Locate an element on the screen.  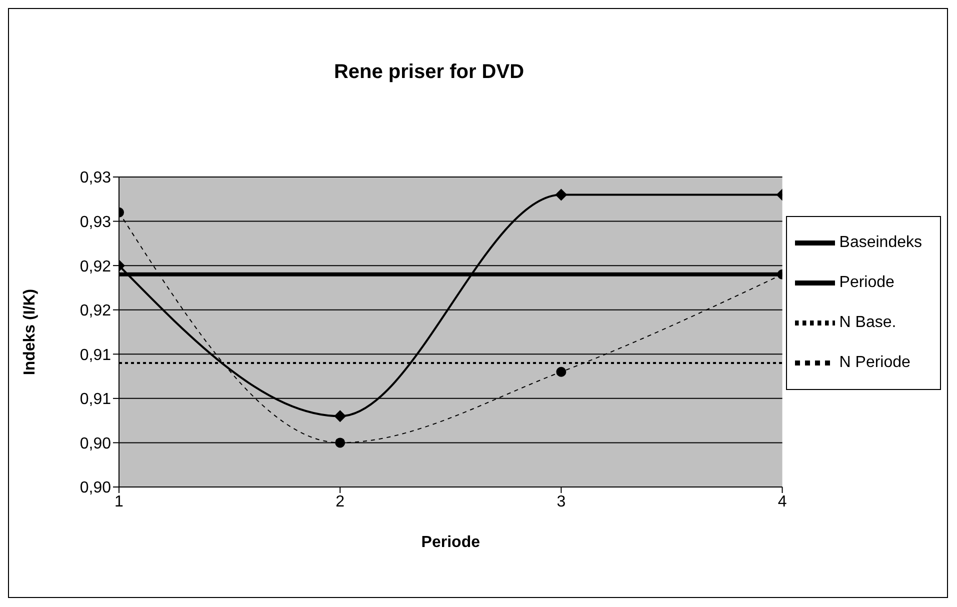
x-tick-label: 3 is located at coordinates (561, 501).